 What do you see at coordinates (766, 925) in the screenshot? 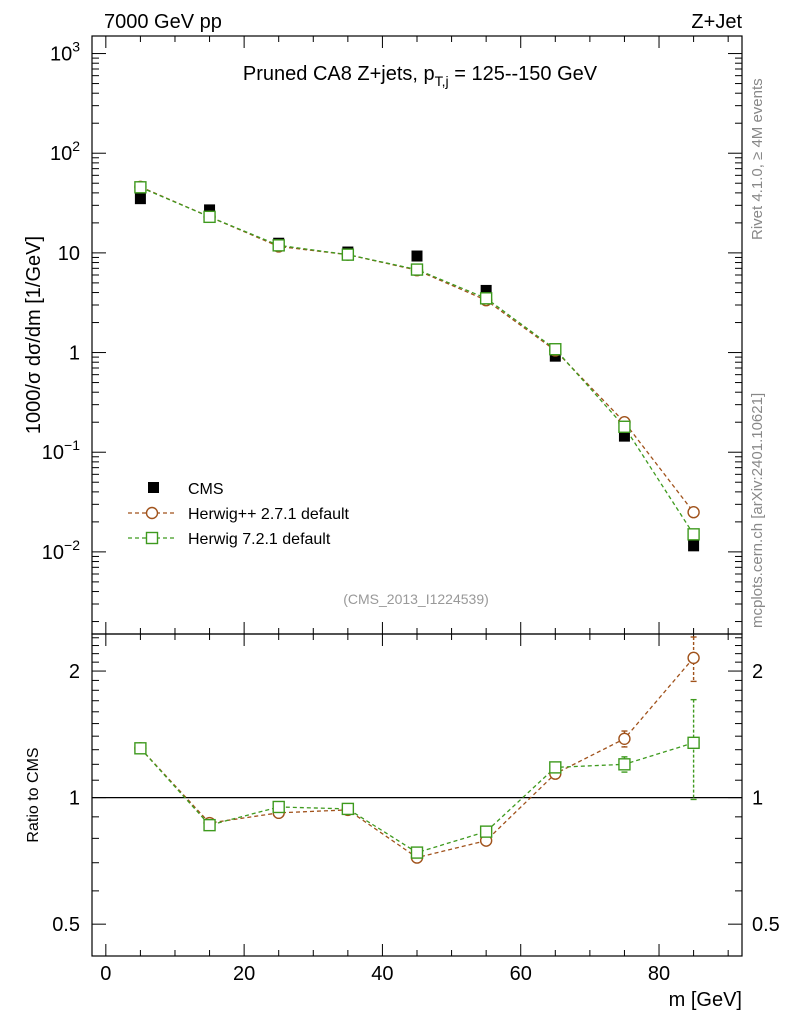
I see `ratio-y-tick-label-right: 0.5` at bounding box center [766, 925].